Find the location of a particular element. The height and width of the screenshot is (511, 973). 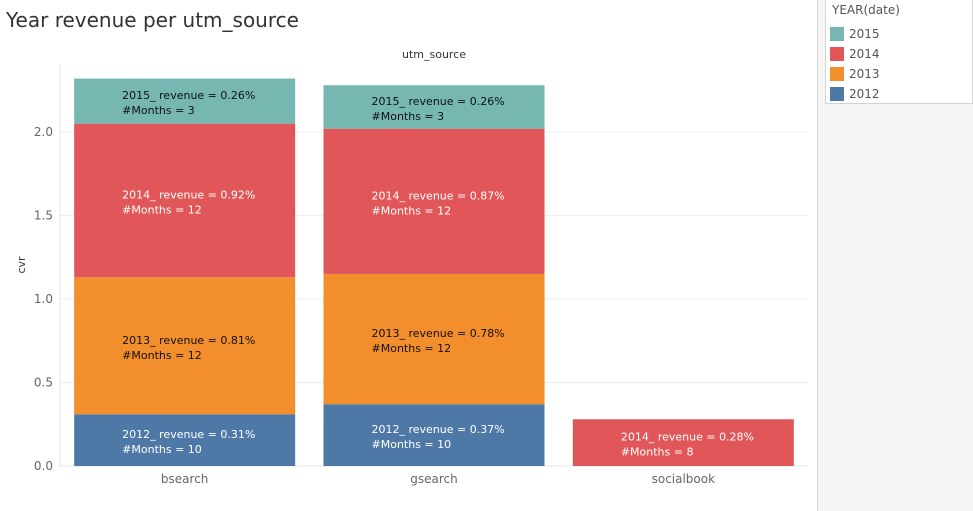

x-tick-label: bsearch is located at coordinates (184, 479).